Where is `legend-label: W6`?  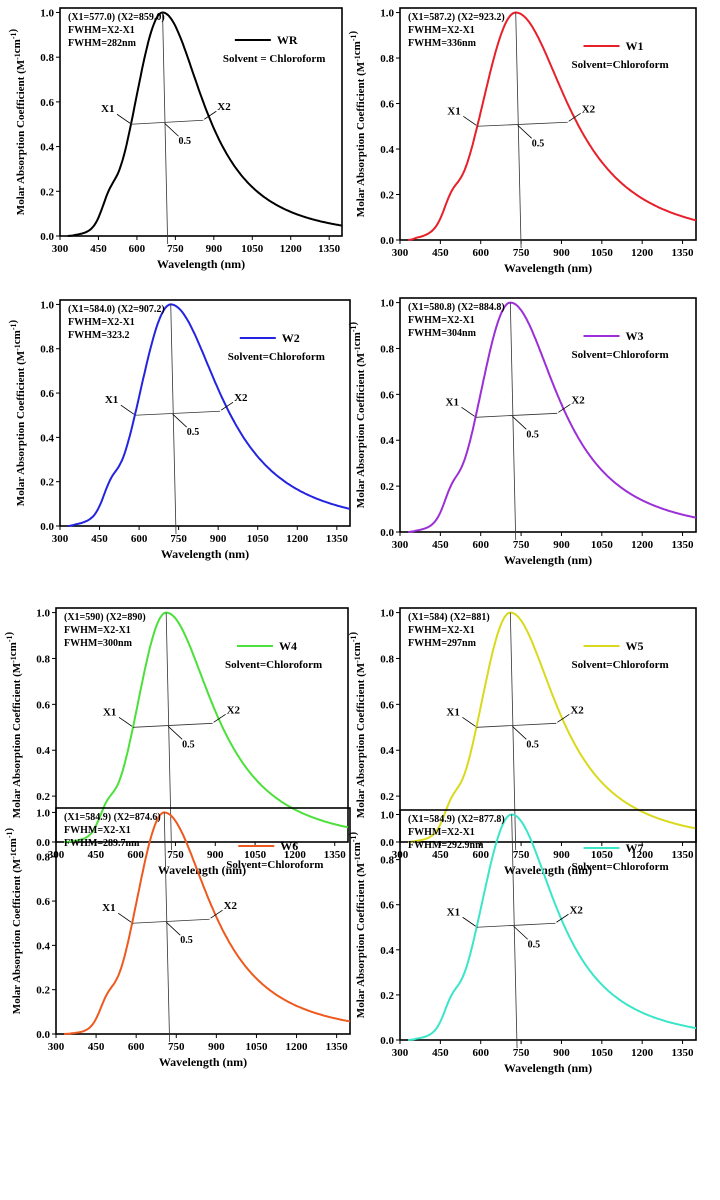 legend-label: W6 is located at coordinates (289, 846).